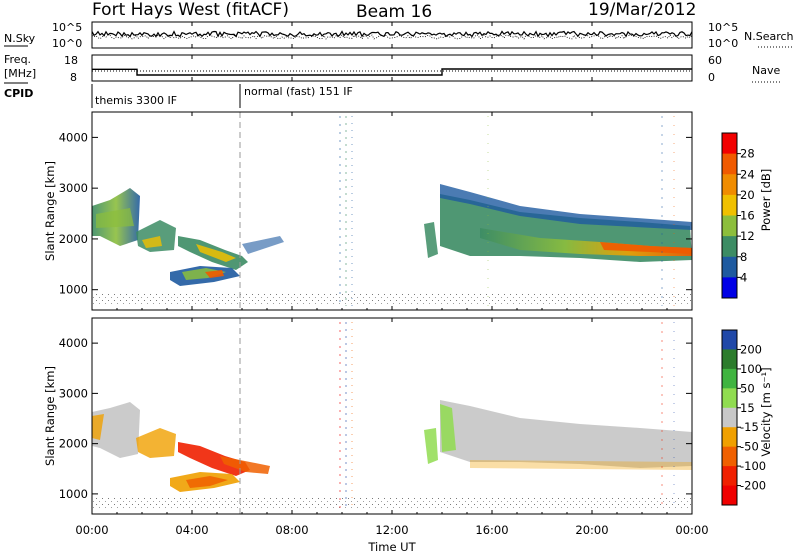 This screenshot has width=800, height=554. Describe the element at coordinates (743, 417) in the screenshot. I see `velocity-colorbar: 200 100 50 15 -15 -50 -100 -200` at that location.